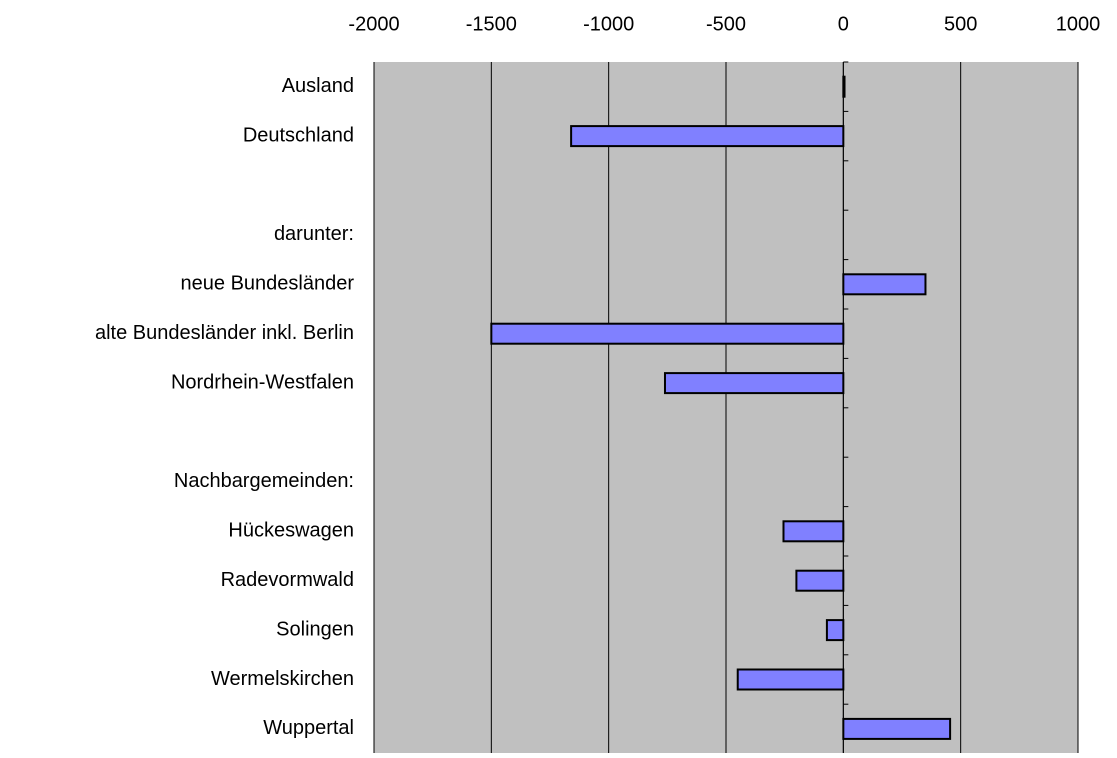 This screenshot has height=758, width=1117. What do you see at coordinates (264, 481) in the screenshot?
I see `y-tick-label: Nachbargemeinden:` at bounding box center [264, 481].